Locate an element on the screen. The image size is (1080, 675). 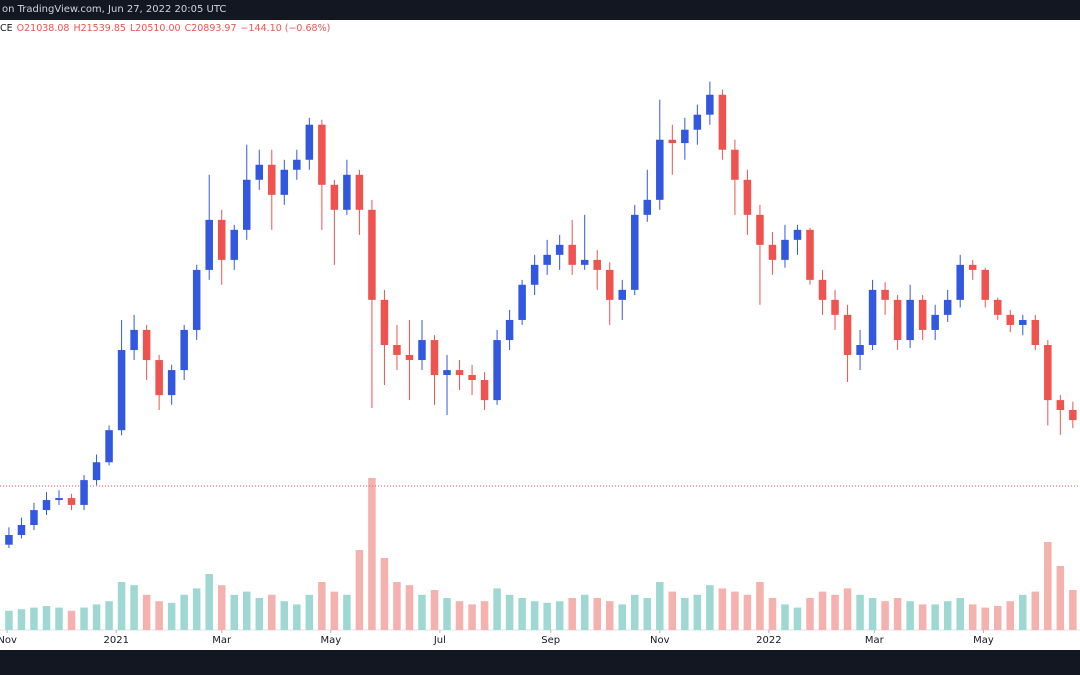
x-tick-label: 2022 is located at coordinates (768, 640).